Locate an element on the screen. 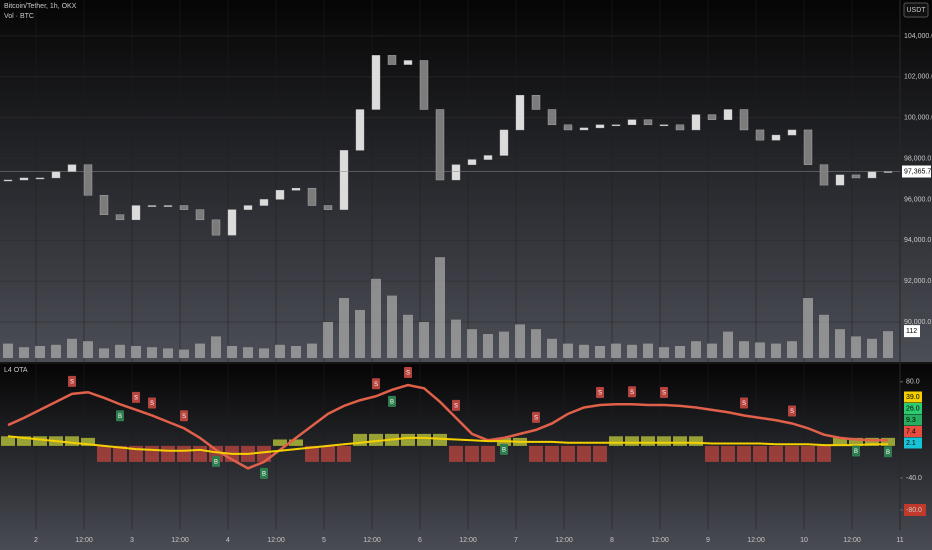 Image resolution: width=932 pixels, height=550 pixels. currency-label: USDT is located at coordinates (916, 10).